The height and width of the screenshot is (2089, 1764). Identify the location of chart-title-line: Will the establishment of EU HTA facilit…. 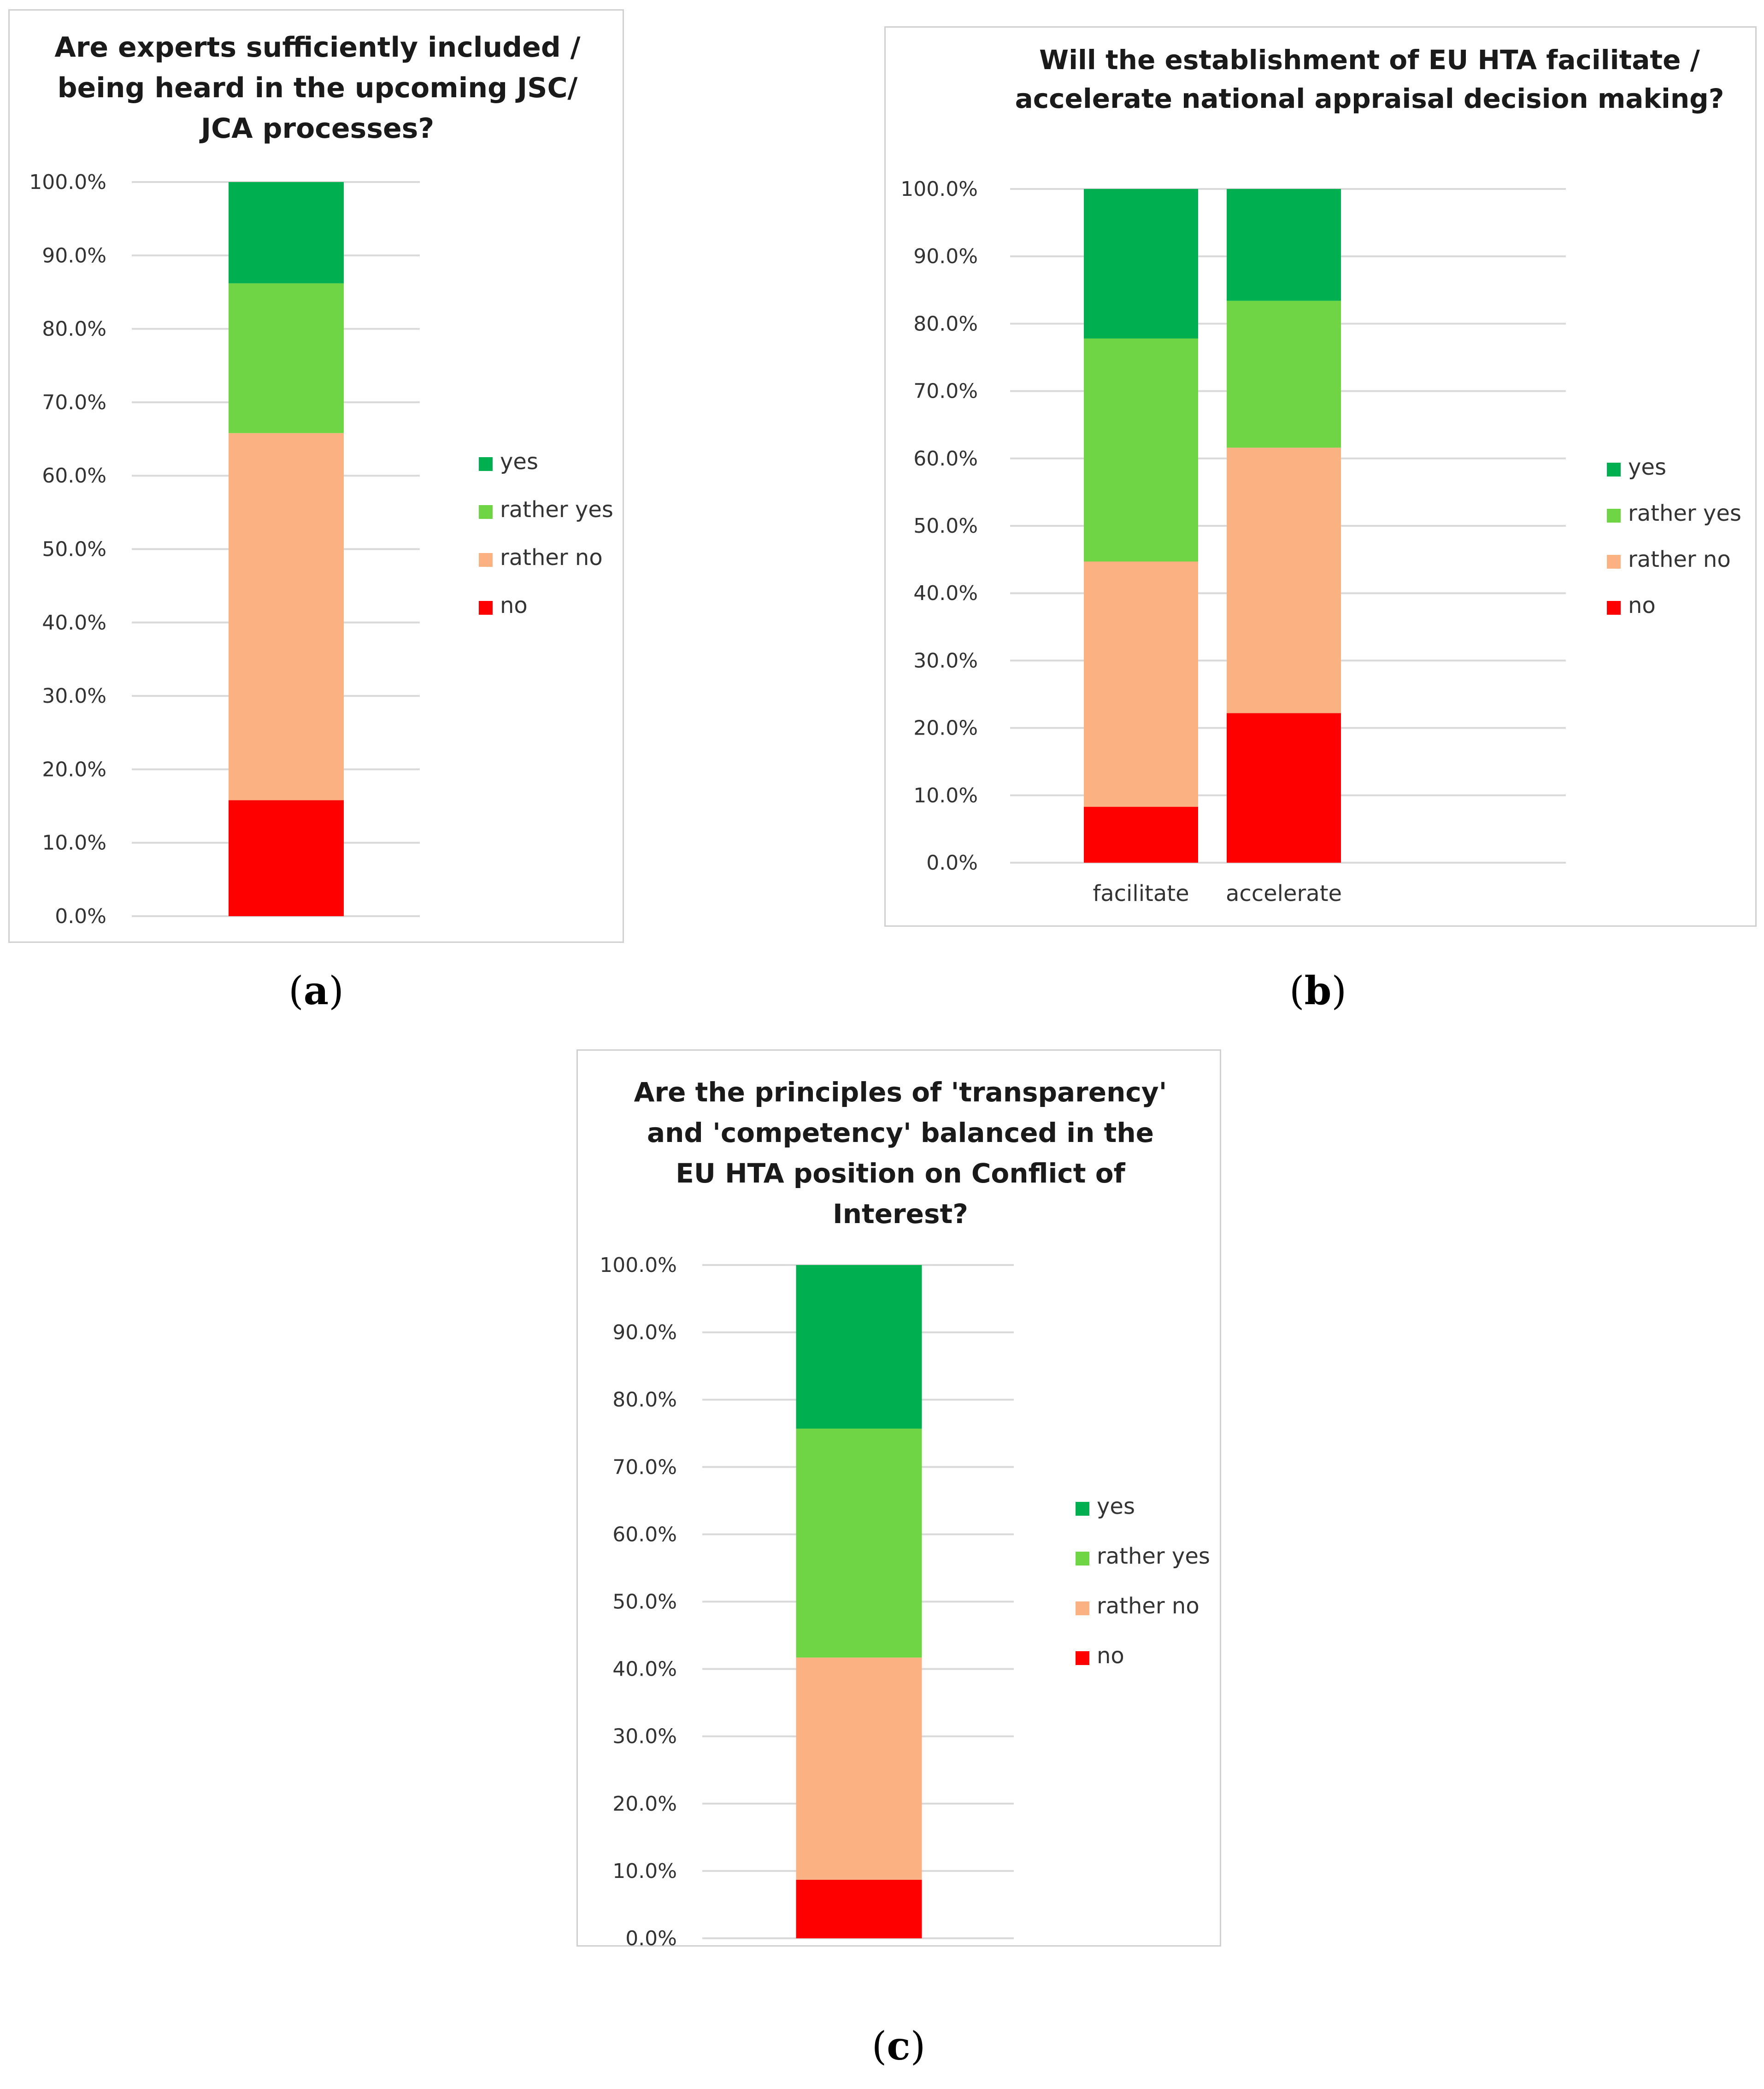
(1369, 60).